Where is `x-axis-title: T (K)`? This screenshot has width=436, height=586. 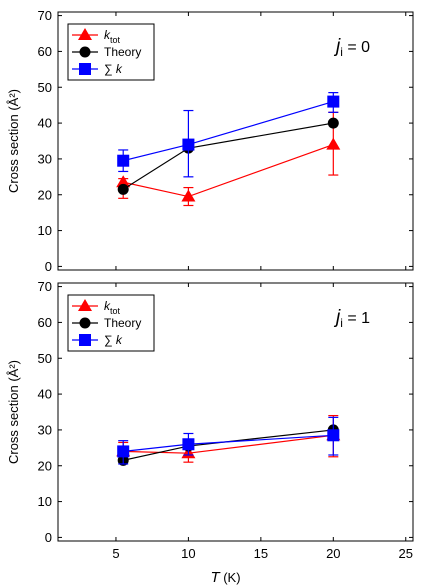 x-axis-title: T (K) is located at coordinates (225, 577).